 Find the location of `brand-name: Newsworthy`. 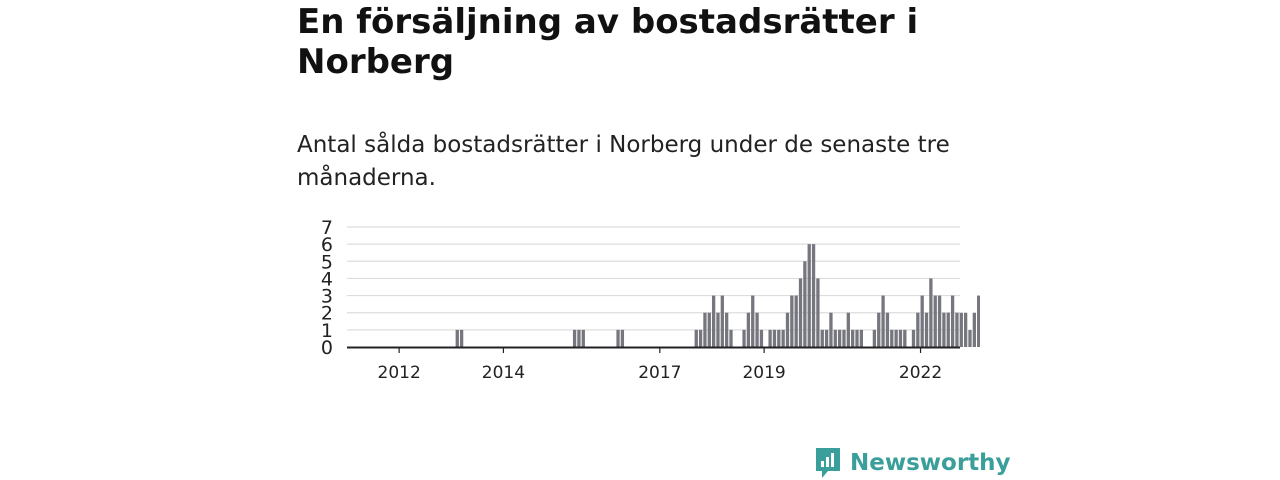

brand-name: Newsworthy is located at coordinates (930, 463).